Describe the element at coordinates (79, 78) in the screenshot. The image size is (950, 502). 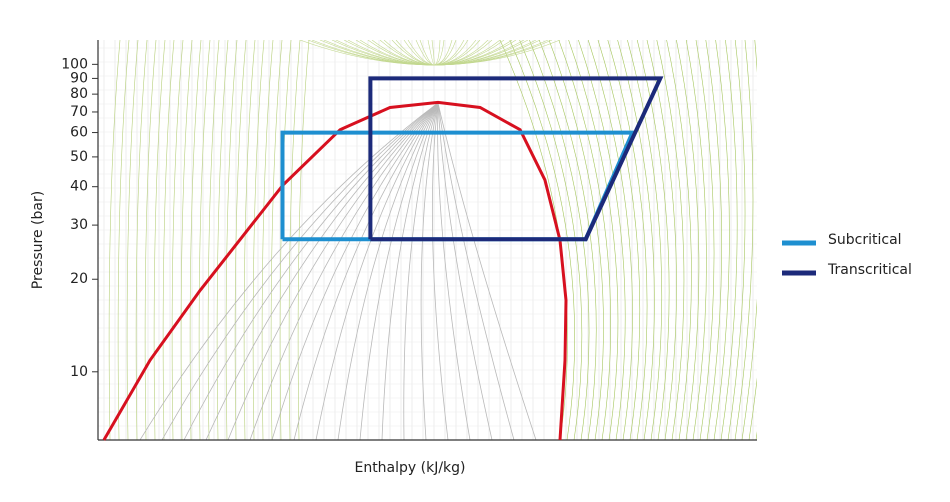
I see `y-tick-label: 90` at that location.